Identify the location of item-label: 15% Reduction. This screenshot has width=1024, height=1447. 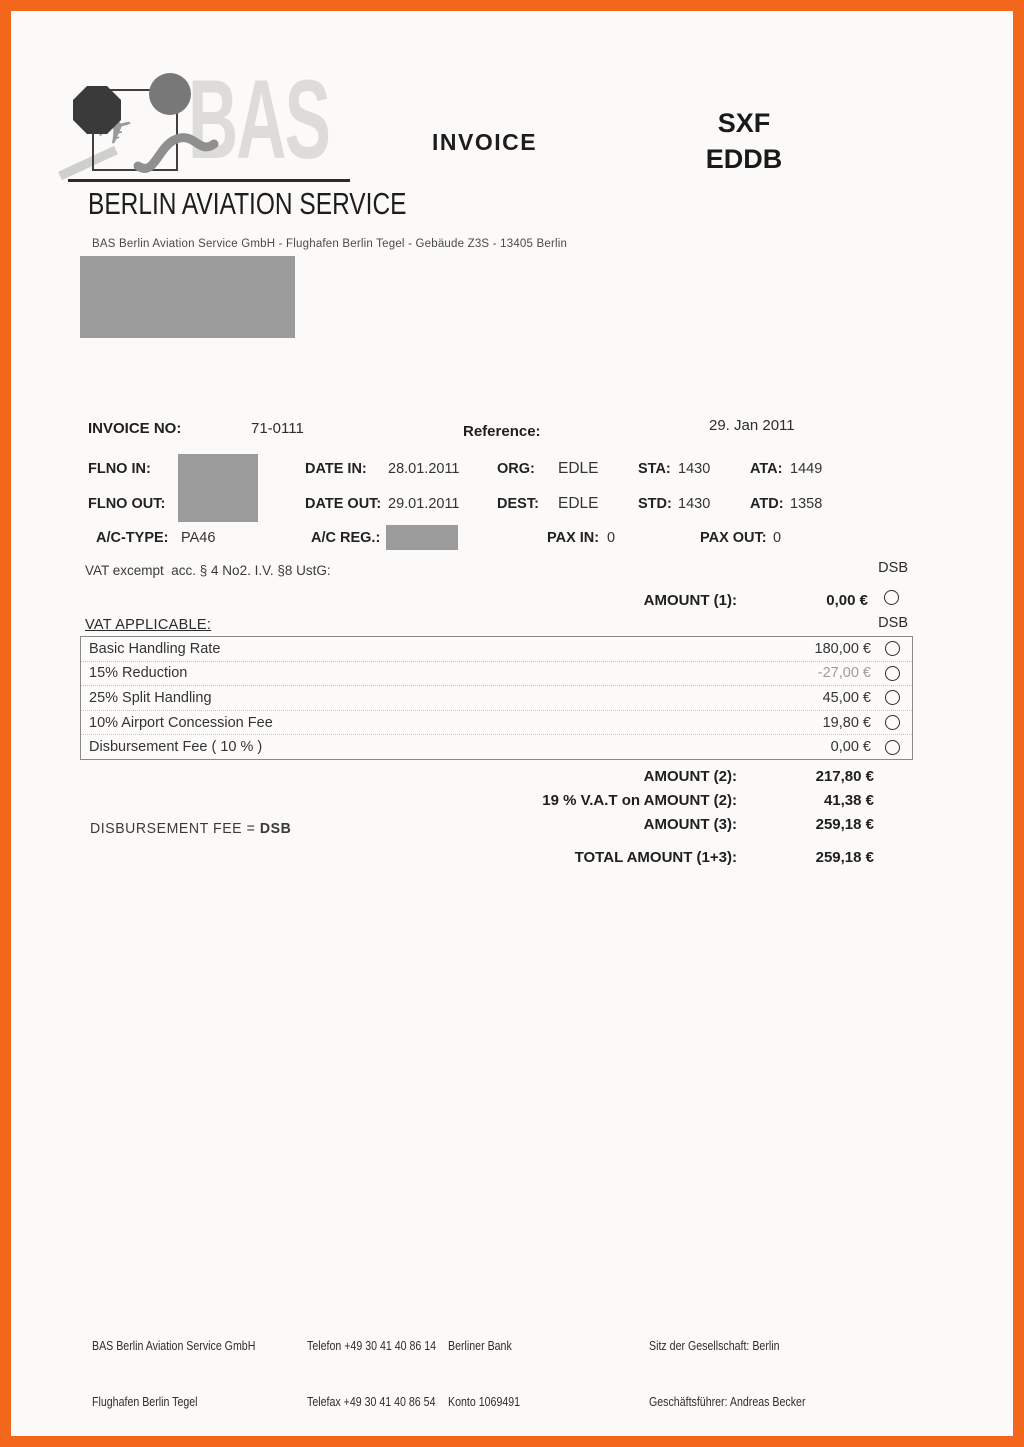
(138, 673).